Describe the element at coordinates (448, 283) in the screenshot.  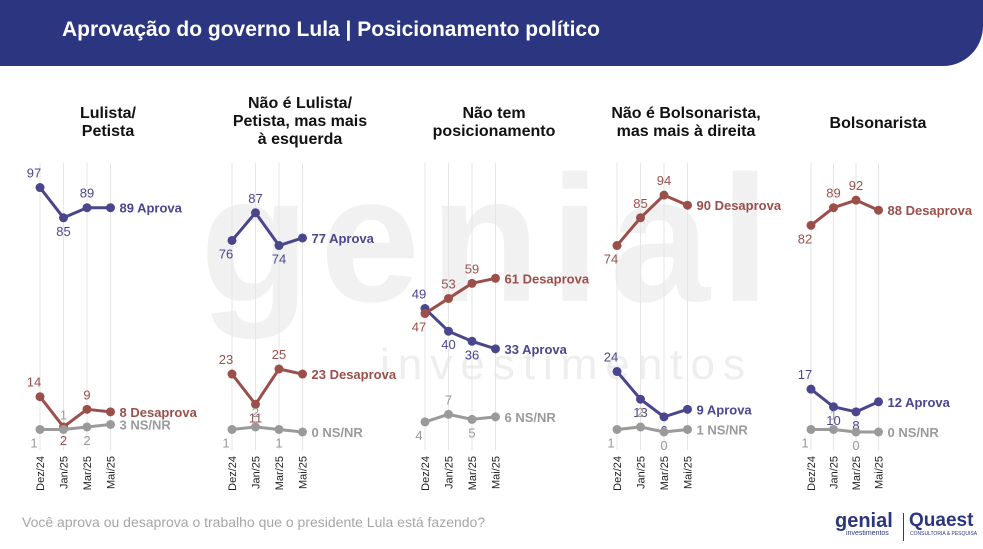
I see `data-label: 53` at that location.